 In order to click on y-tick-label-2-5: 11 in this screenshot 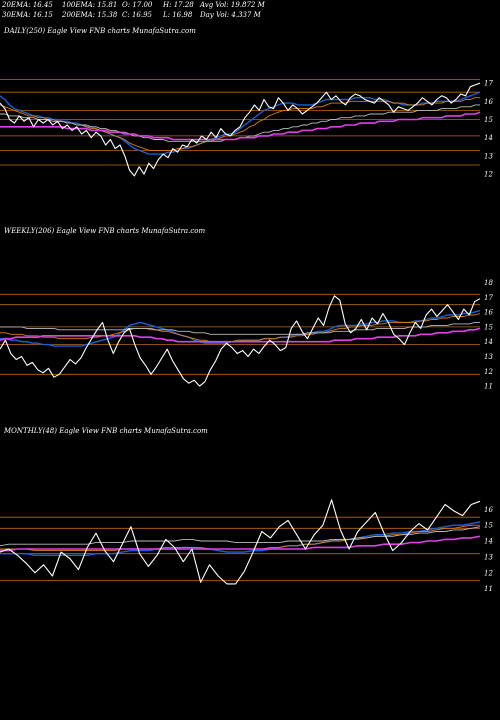, I will do `click(488, 589)`.